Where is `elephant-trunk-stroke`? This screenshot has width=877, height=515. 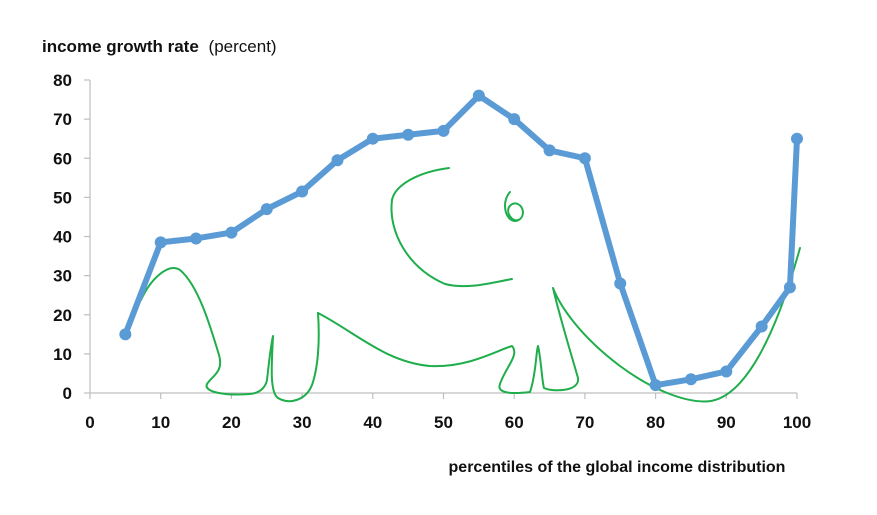
elephant-trunk-stroke is located at coordinates (204, 331).